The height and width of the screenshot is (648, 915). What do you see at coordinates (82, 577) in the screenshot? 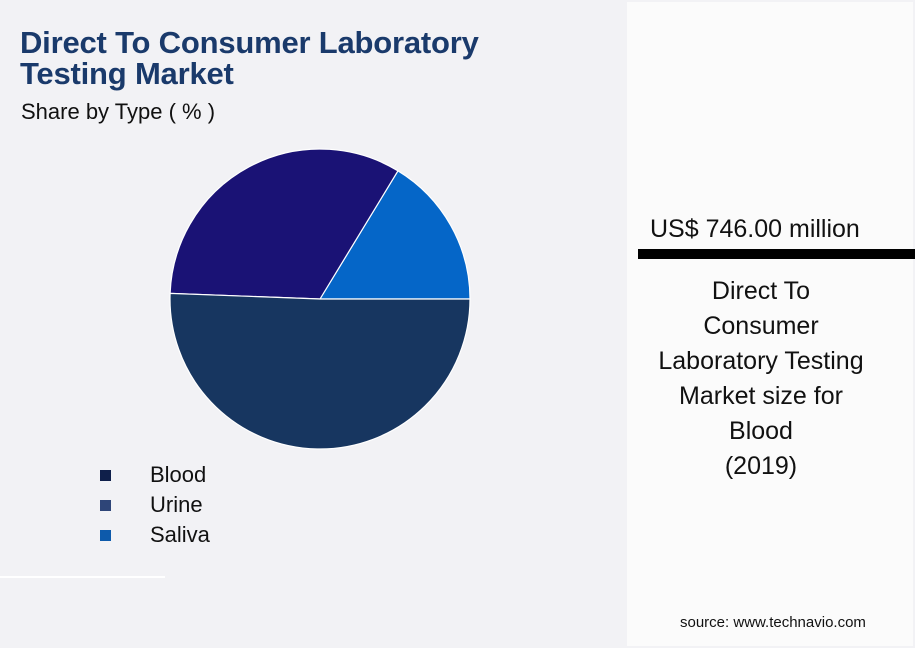
I see `divider` at bounding box center [82, 577].